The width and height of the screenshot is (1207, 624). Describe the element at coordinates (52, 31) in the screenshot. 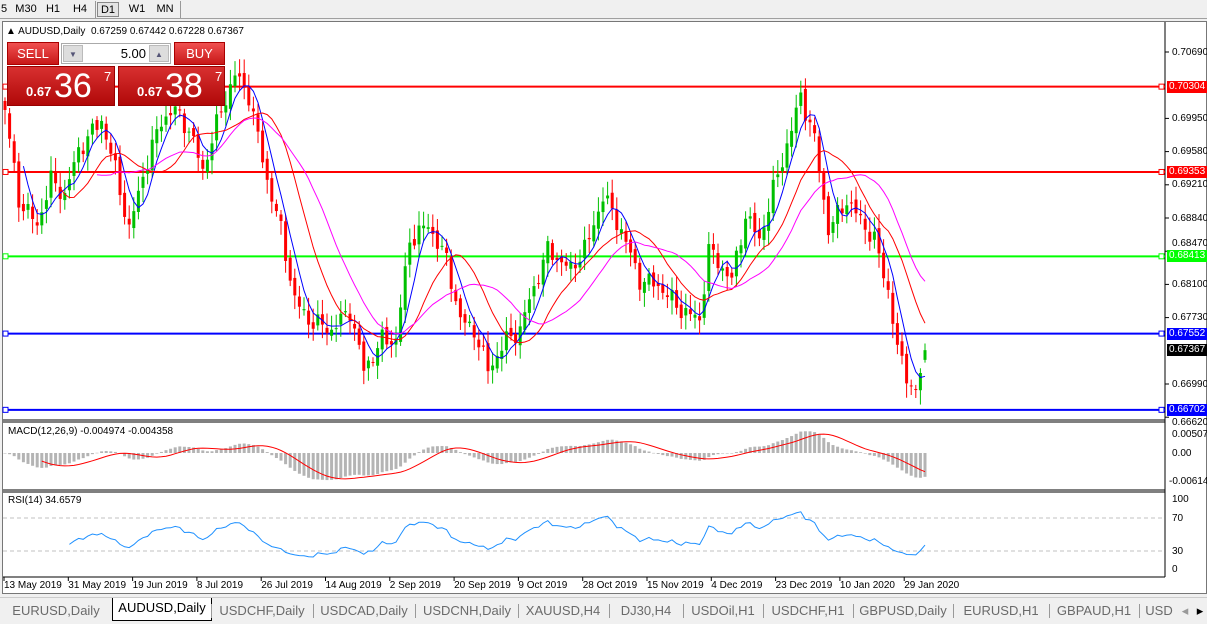

I see `symbol-label: AUDUSD,Daily` at that location.